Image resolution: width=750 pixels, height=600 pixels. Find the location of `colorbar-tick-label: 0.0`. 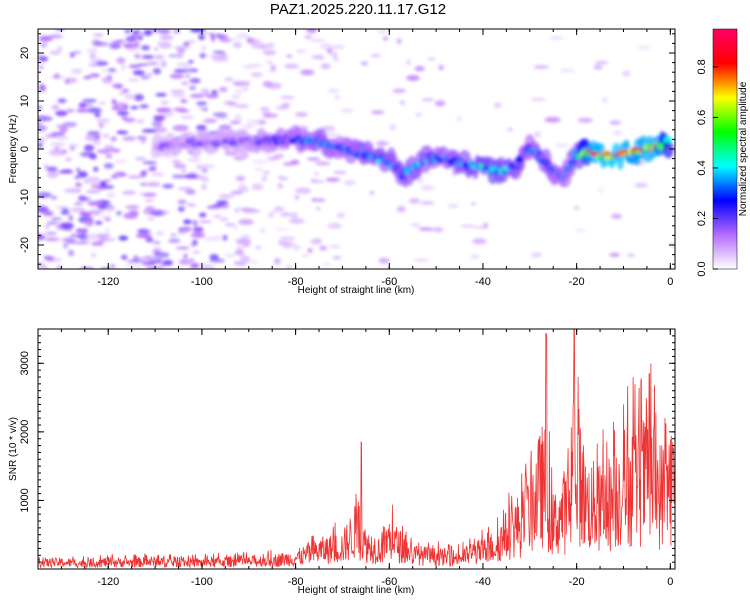

colorbar-tick-label: 0.0 is located at coordinates (702, 268).